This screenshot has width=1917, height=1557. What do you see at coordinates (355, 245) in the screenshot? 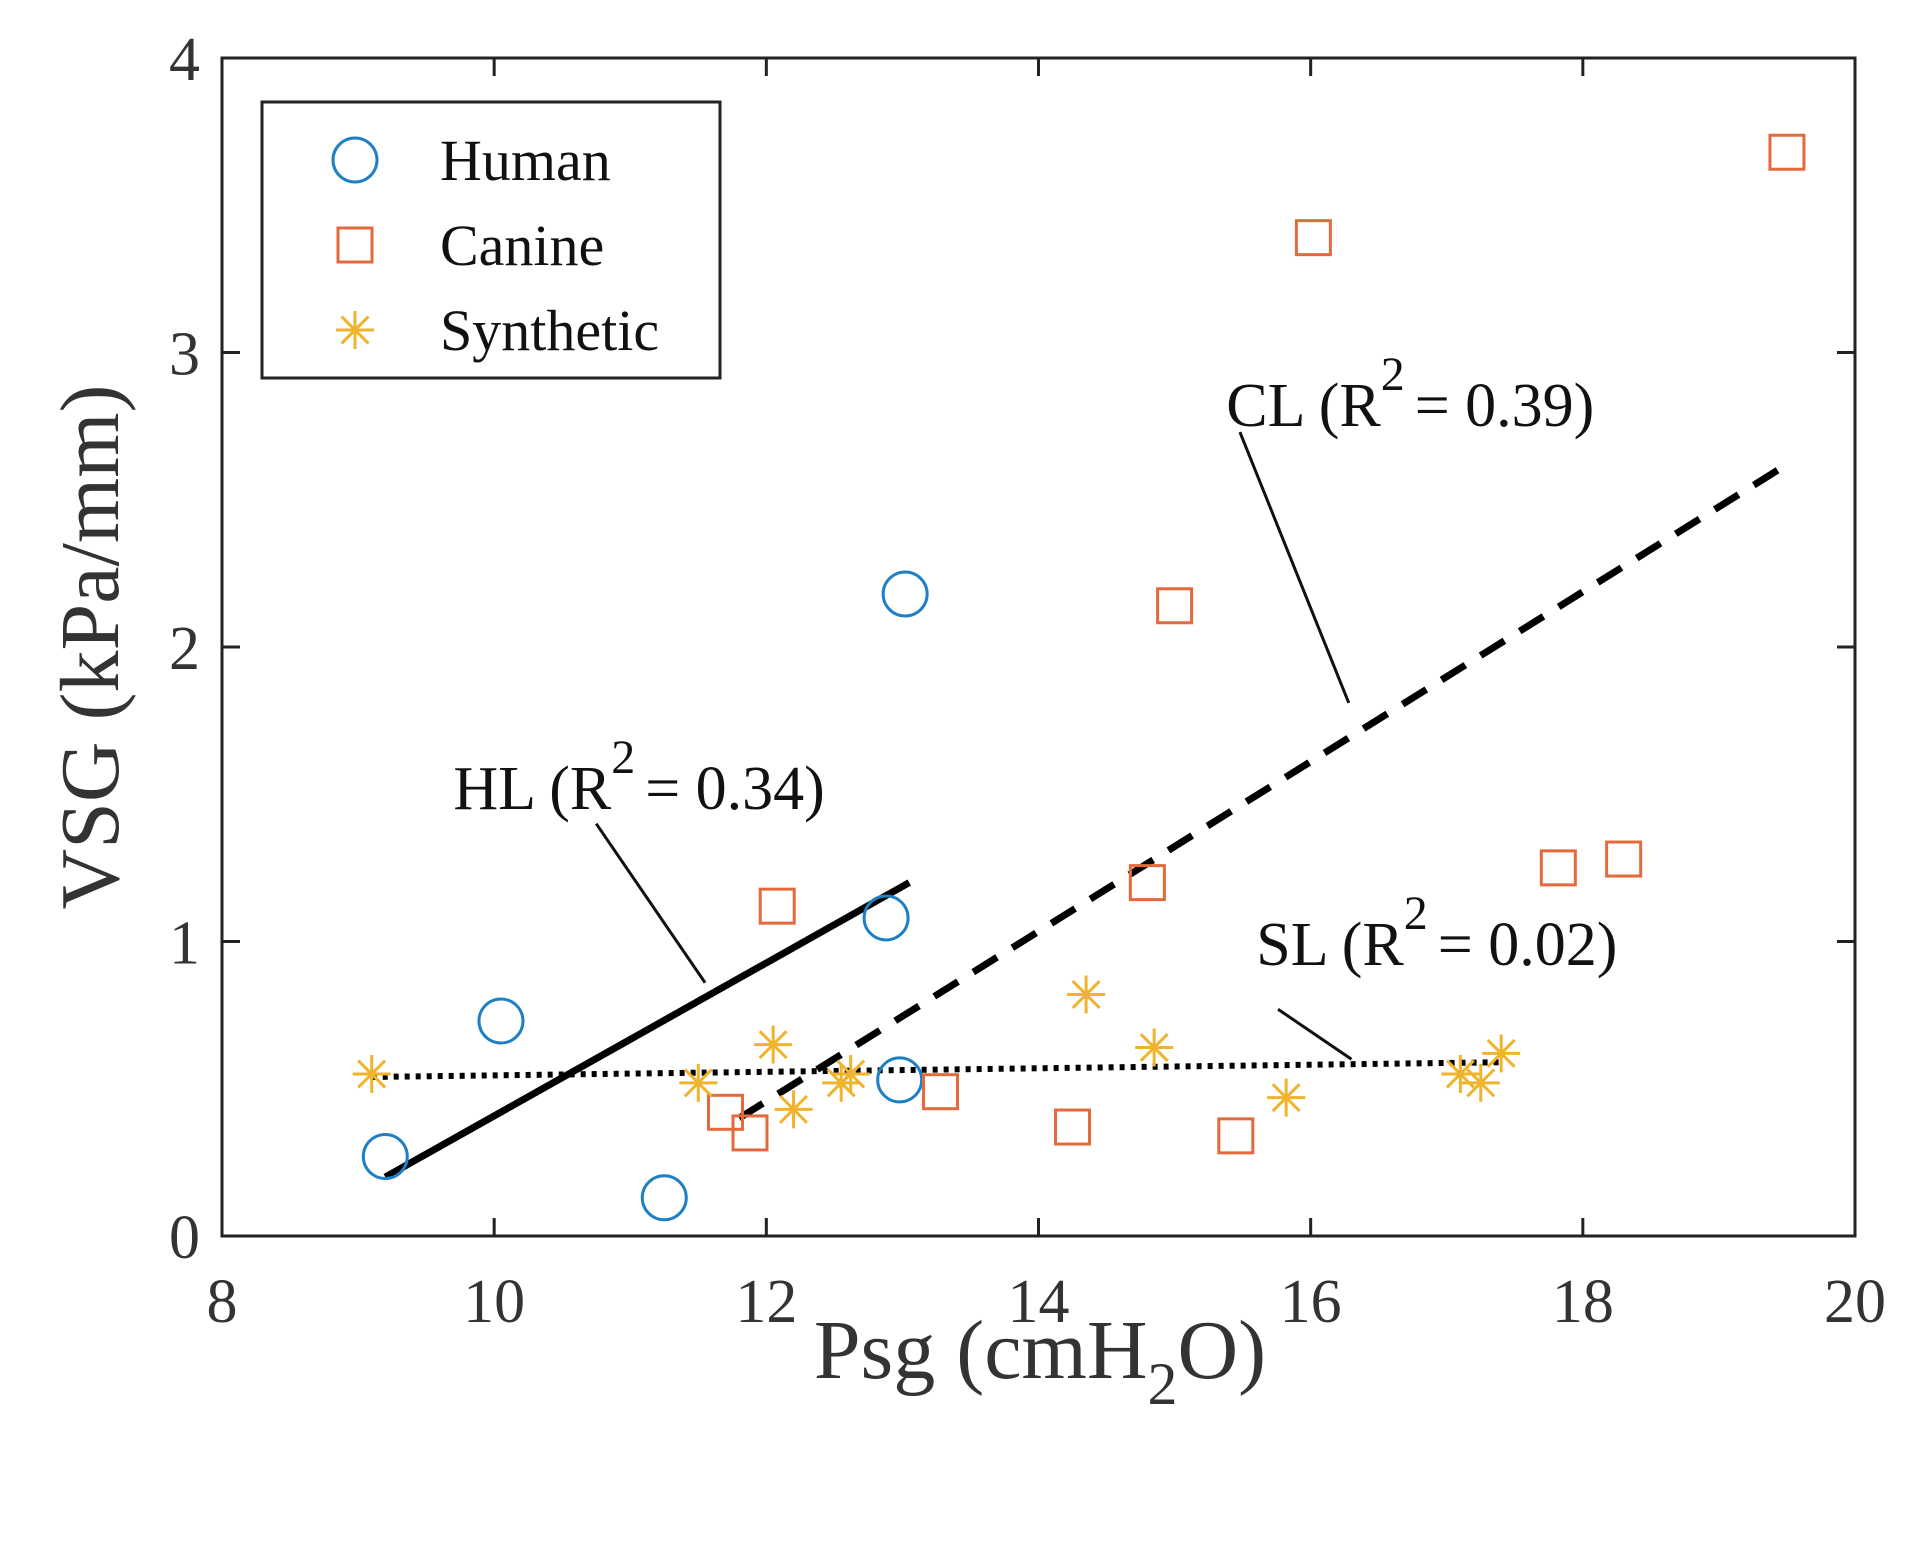
I see `legend-marker-canine` at bounding box center [355, 245].